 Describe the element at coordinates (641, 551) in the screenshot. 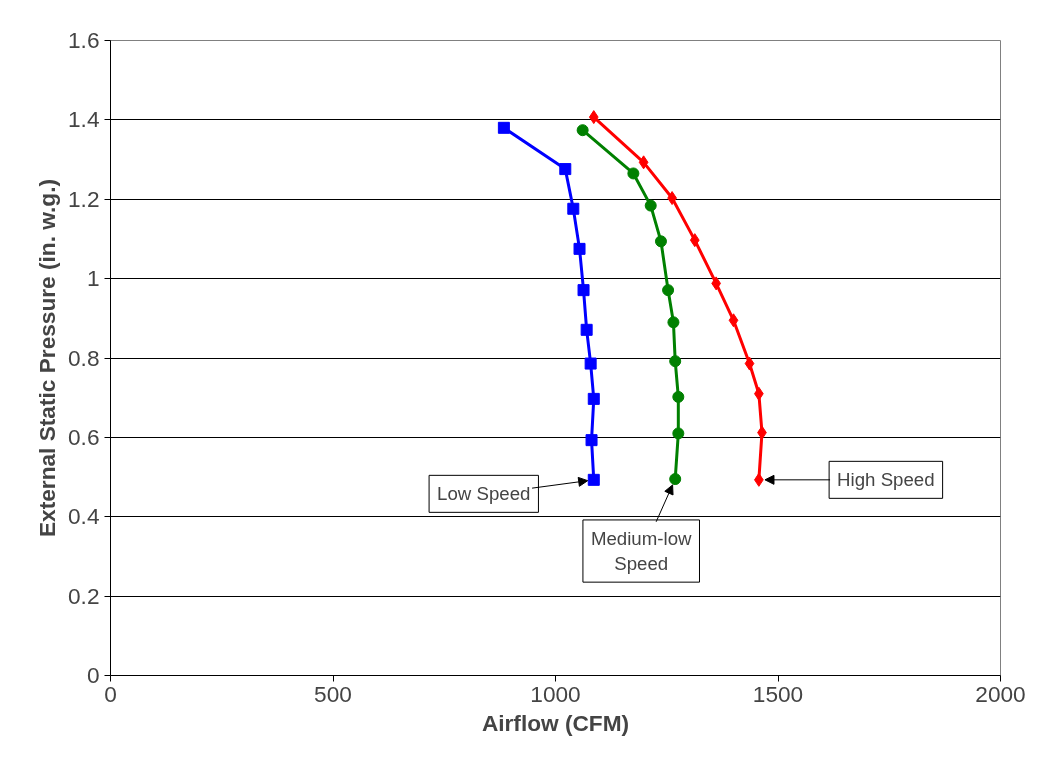

I see `annotation: Medium-low Speed` at that location.